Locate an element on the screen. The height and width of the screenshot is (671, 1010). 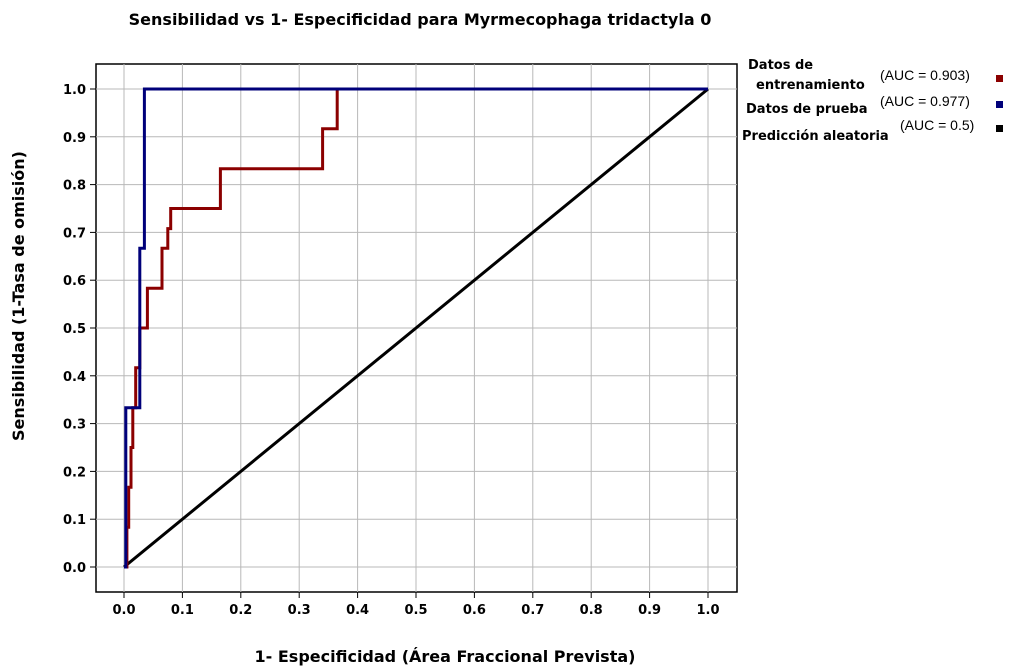
x-tick-label: 0.0 is located at coordinates (123, 610).